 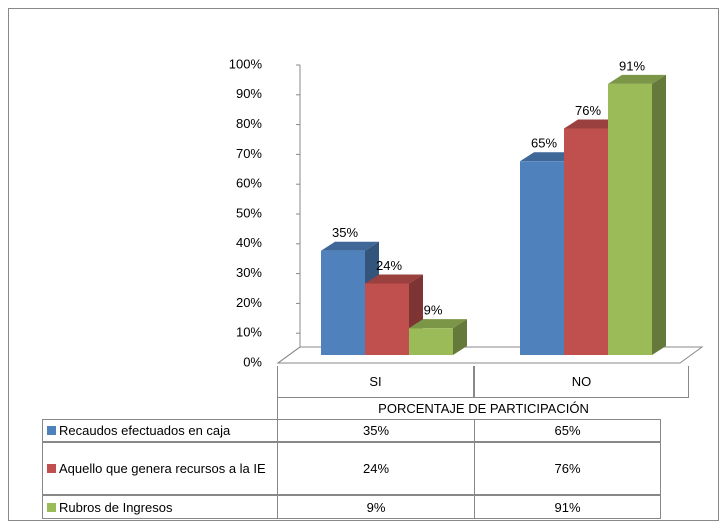 I want to click on y-tick-label: 0%, so click(x=252, y=361).